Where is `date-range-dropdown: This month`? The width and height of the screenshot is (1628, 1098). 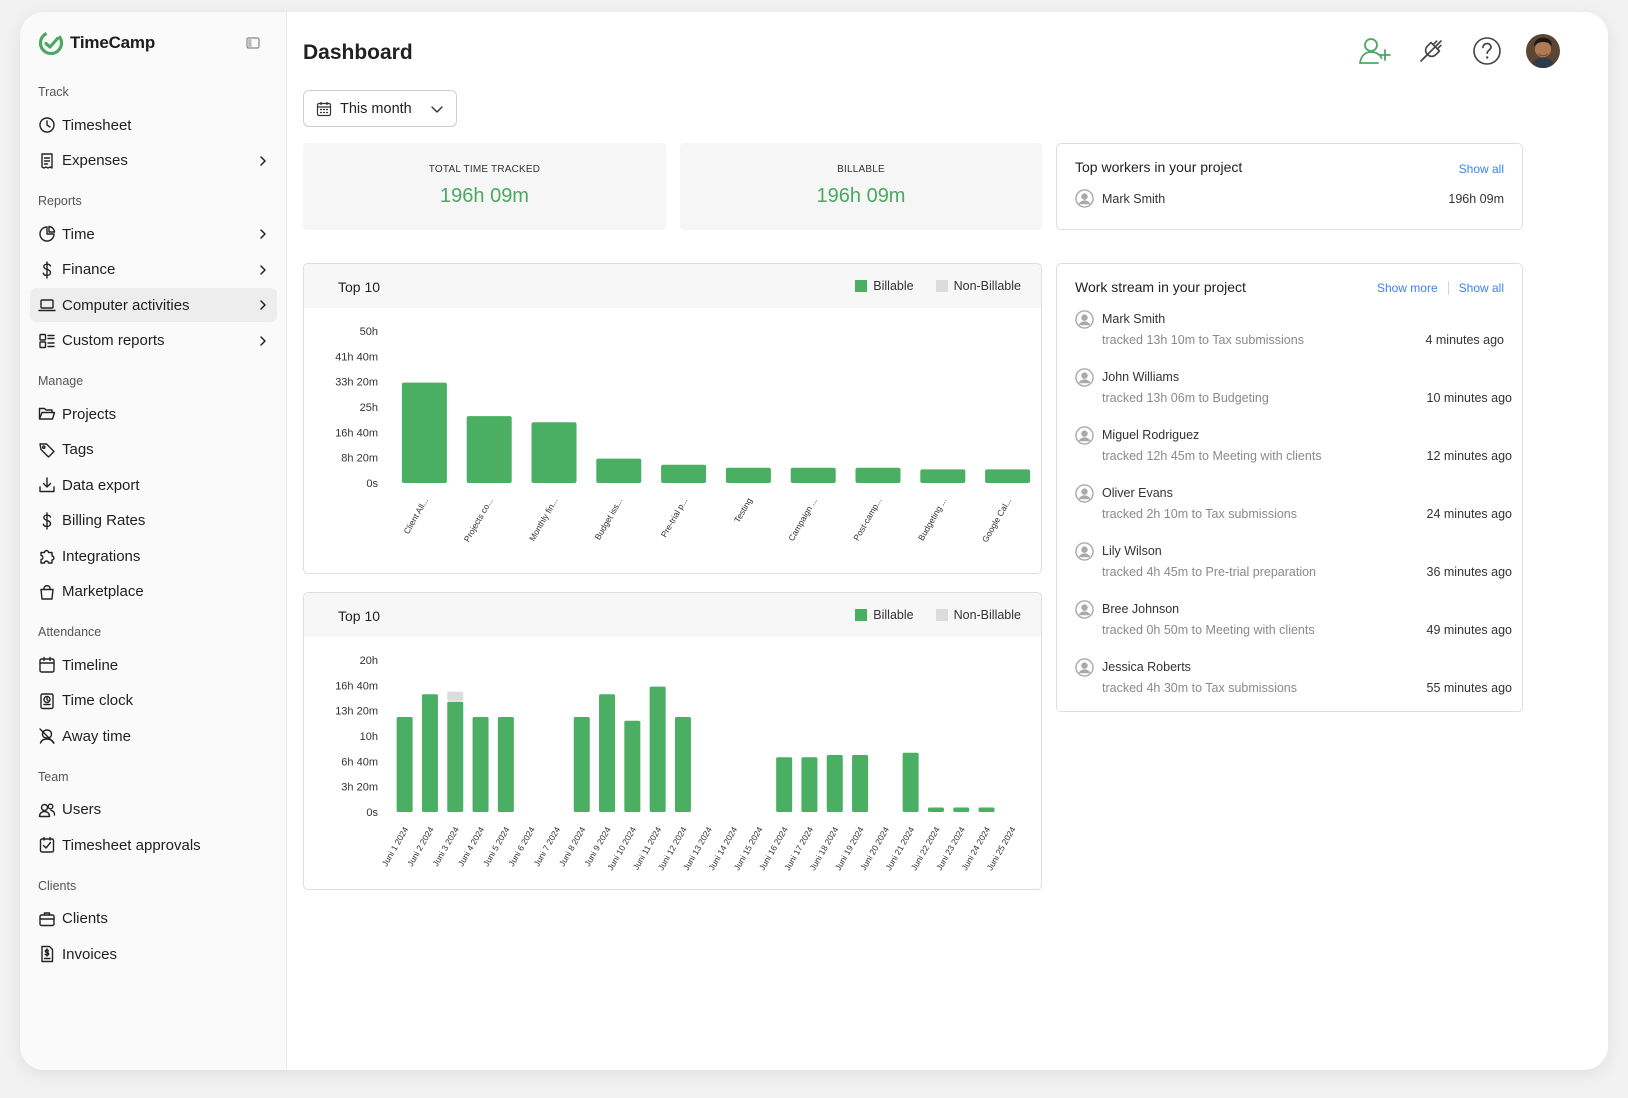
date-range-dropdown: This month is located at coordinates (380, 108).